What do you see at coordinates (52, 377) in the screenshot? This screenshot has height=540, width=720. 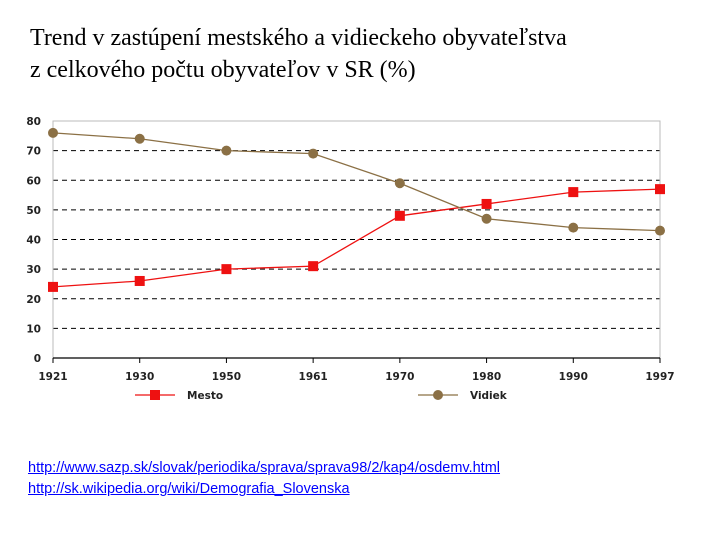 I see `x-tick-label: 1921` at bounding box center [52, 377].